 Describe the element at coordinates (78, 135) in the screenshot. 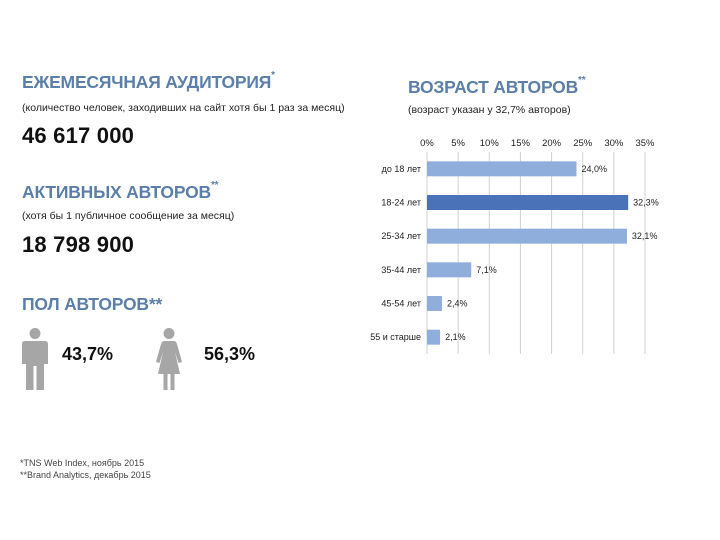

I see `monthly-audience-value: 46 617 000` at that location.